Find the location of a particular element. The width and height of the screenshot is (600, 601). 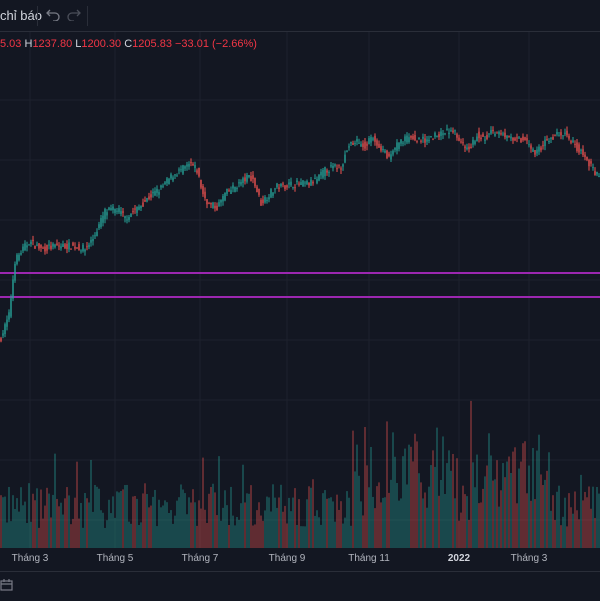

redo-icon is located at coordinates (74, 15).